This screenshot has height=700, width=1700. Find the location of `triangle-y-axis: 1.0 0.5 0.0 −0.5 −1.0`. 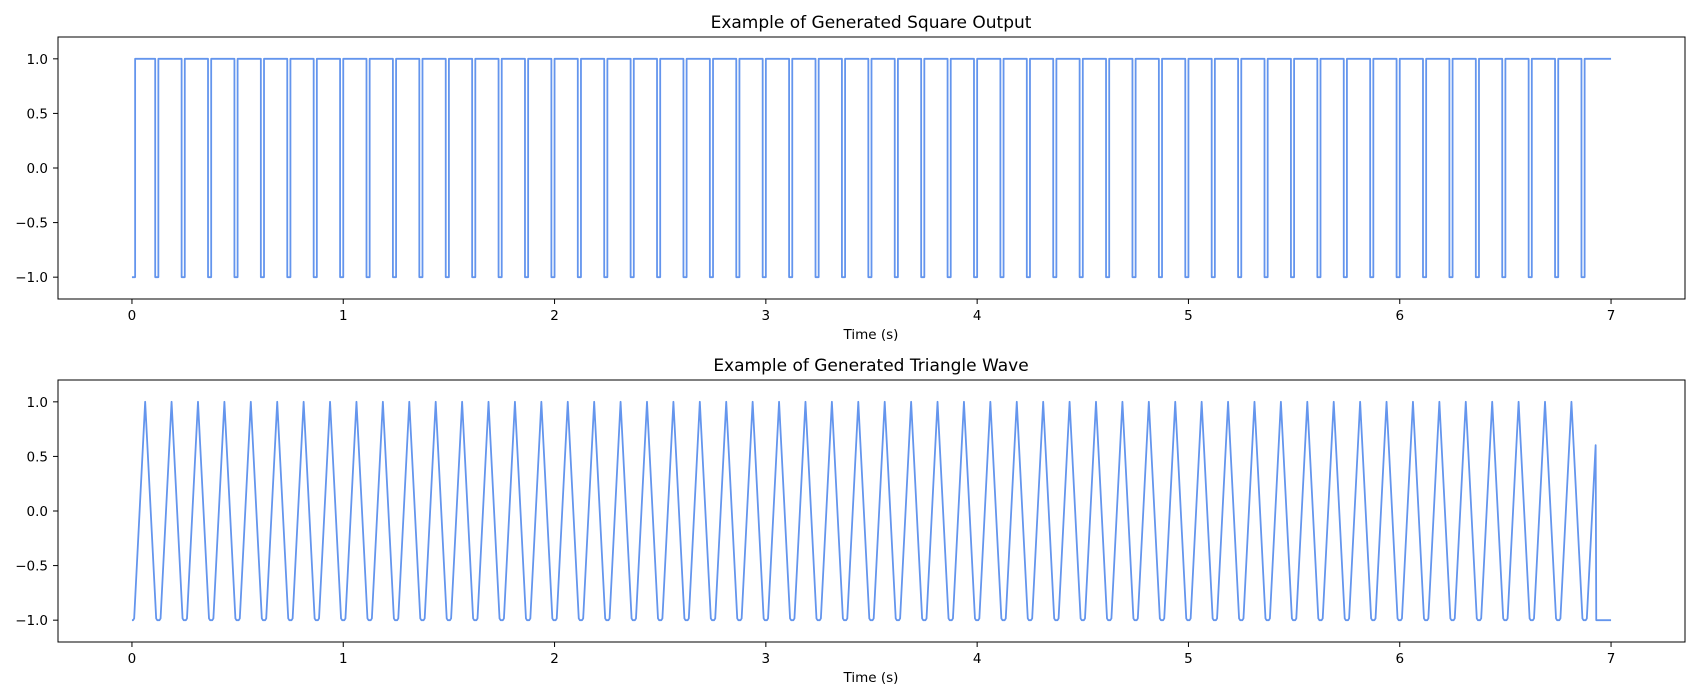

triangle-y-axis: 1.0 0.5 0.0 −0.5 −1.0 is located at coordinates (36, 512).